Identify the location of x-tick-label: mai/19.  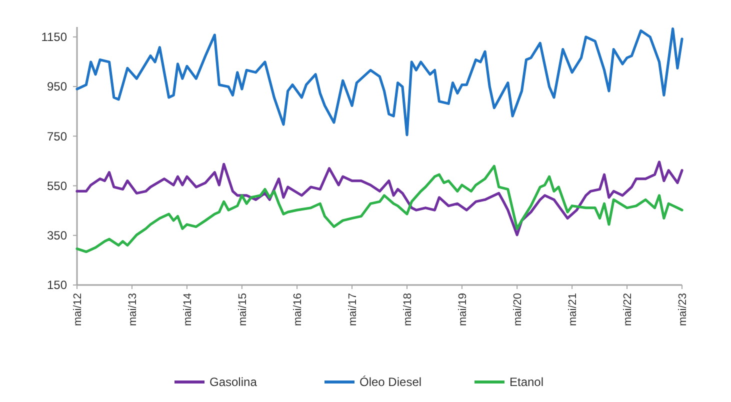
(462, 309).